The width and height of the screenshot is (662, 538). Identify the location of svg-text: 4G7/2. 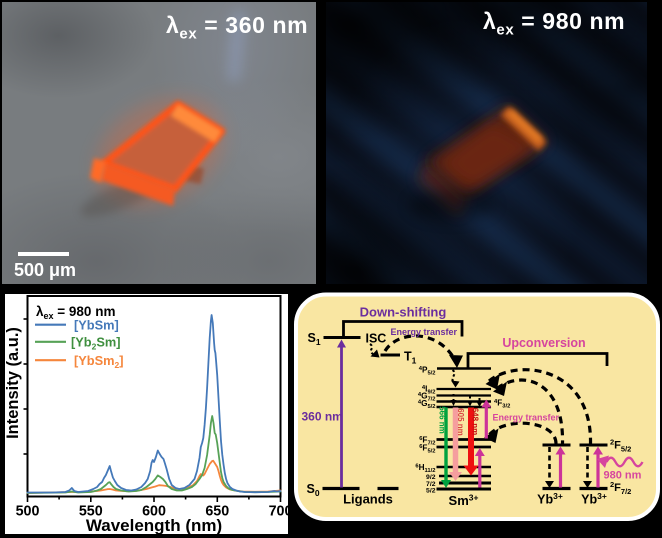
(427, 397).